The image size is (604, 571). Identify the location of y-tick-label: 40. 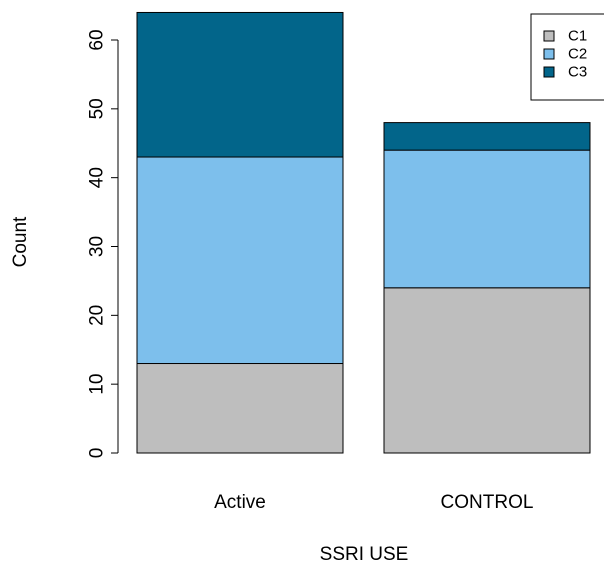
(97, 177).